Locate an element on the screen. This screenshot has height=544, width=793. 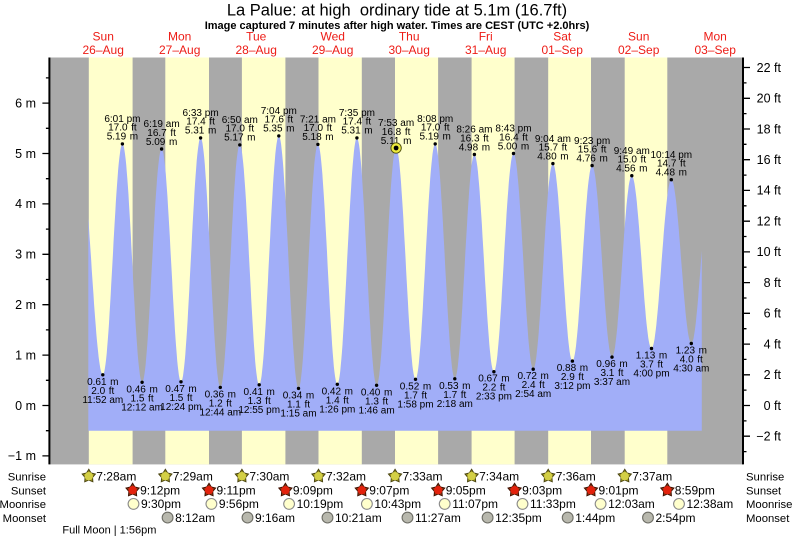
svg-text: 3:37 am is located at coordinates (612, 382).